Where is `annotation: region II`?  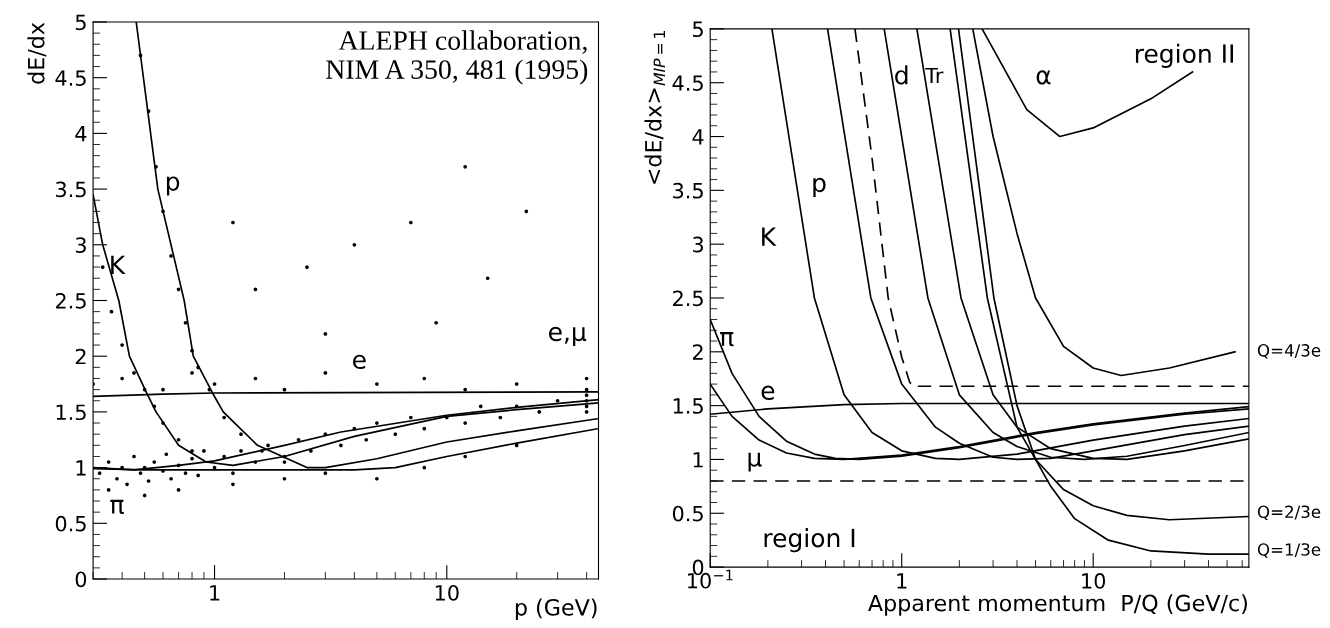
annotation: region II is located at coordinates (1184, 55).